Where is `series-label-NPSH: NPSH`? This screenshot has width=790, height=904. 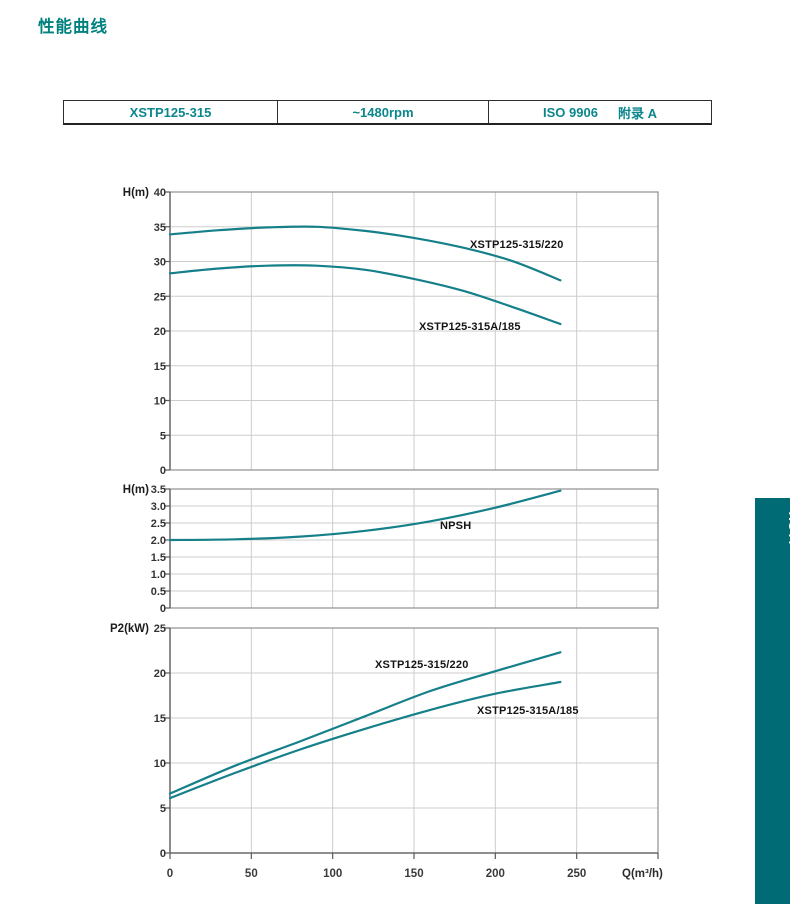
series-label-NPSH: NPSH is located at coordinates (455, 526).